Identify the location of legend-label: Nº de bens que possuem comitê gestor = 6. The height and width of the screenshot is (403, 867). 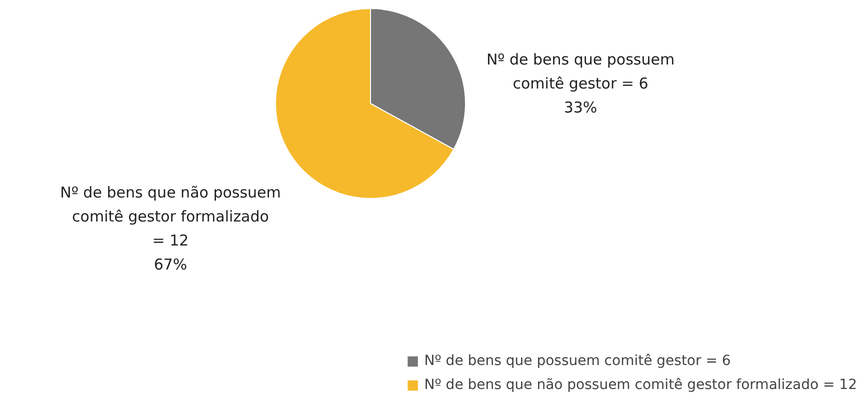
(577, 361).